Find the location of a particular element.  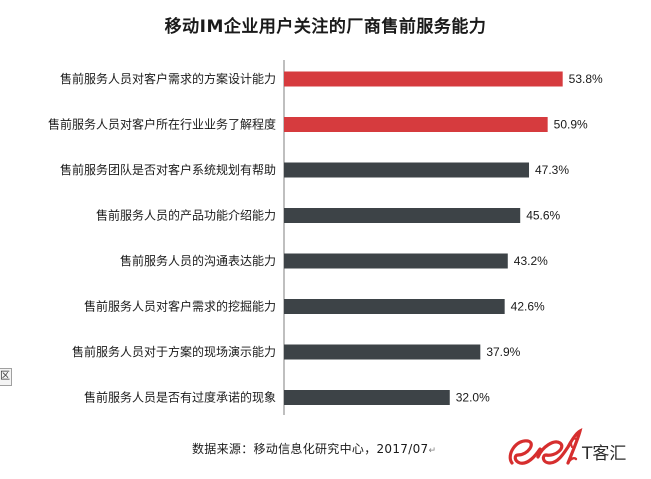

value-label: 37.9% is located at coordinates (503, 352).